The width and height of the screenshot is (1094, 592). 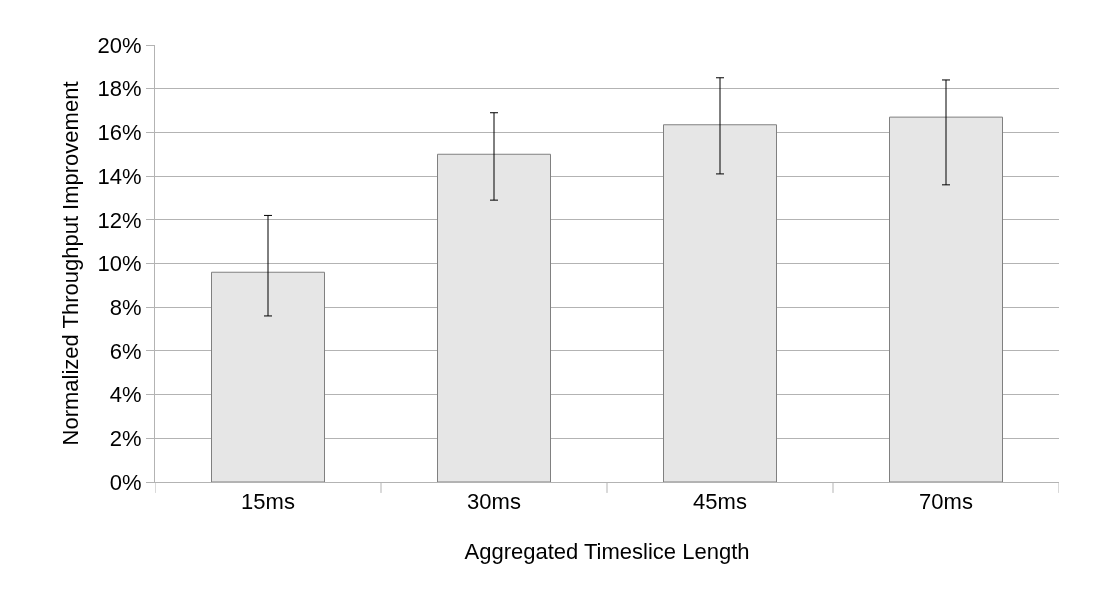 What do you see at coordinates (71, 263) in the screenshot?
I see `y-axis-title: Normalized Throughput Improvement` at bounding box center [71, 263].